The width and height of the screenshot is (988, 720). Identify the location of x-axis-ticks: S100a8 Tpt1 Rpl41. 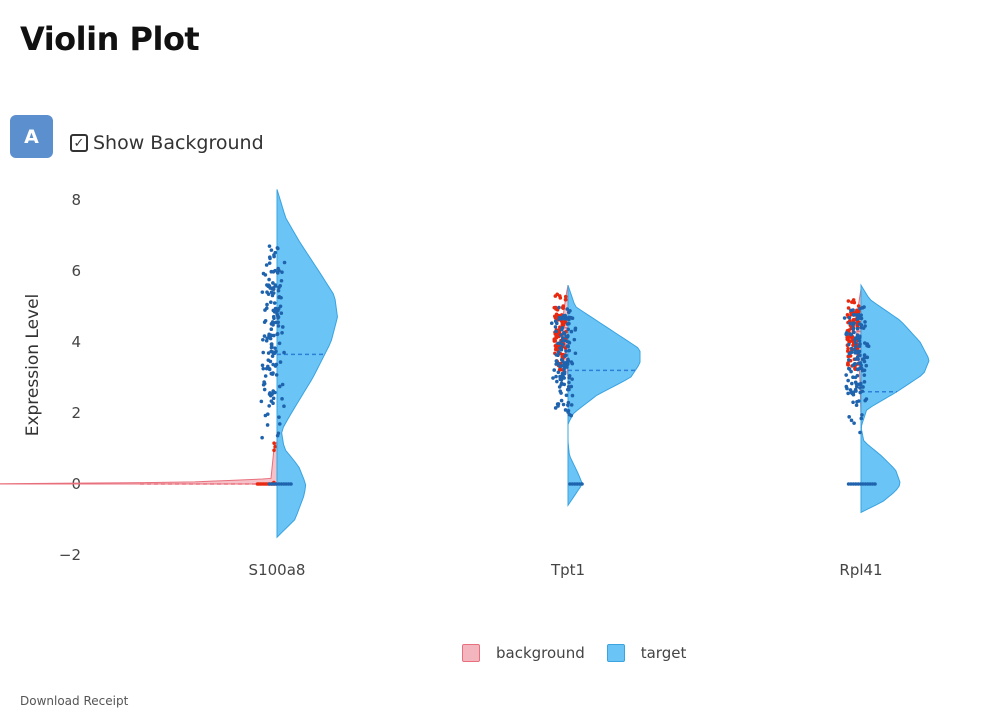
(566, 570).